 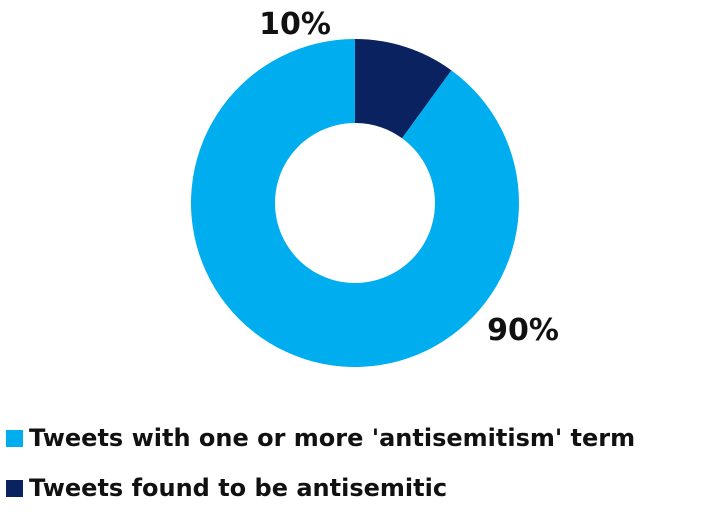 I want to click on legend-item: Tweets found to be antisemitic, so click(x=320, y=488).